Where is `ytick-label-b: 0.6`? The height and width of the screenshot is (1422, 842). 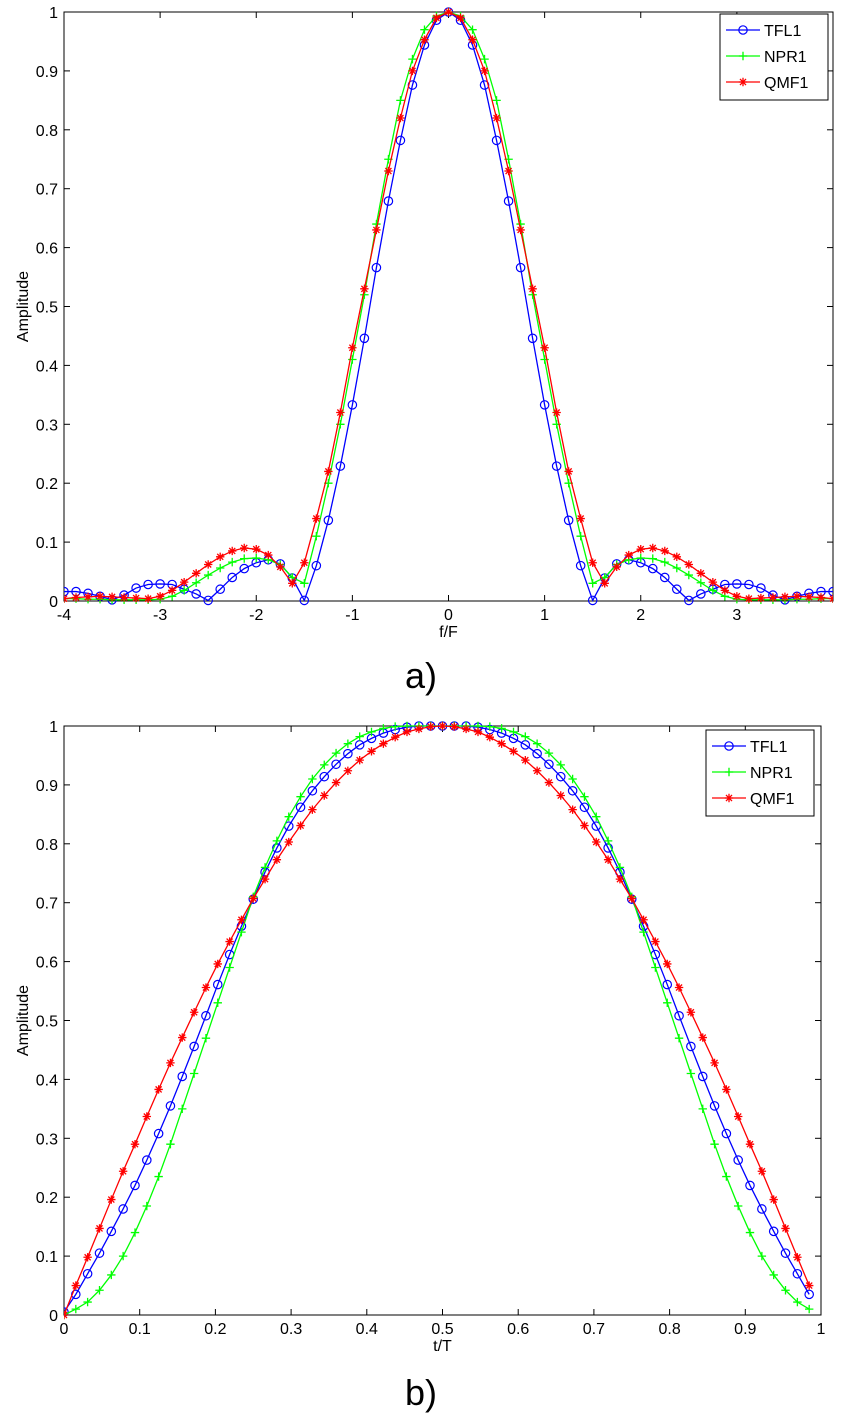 ytick-label-b: 0.6 is located at coordinates (47, 963).